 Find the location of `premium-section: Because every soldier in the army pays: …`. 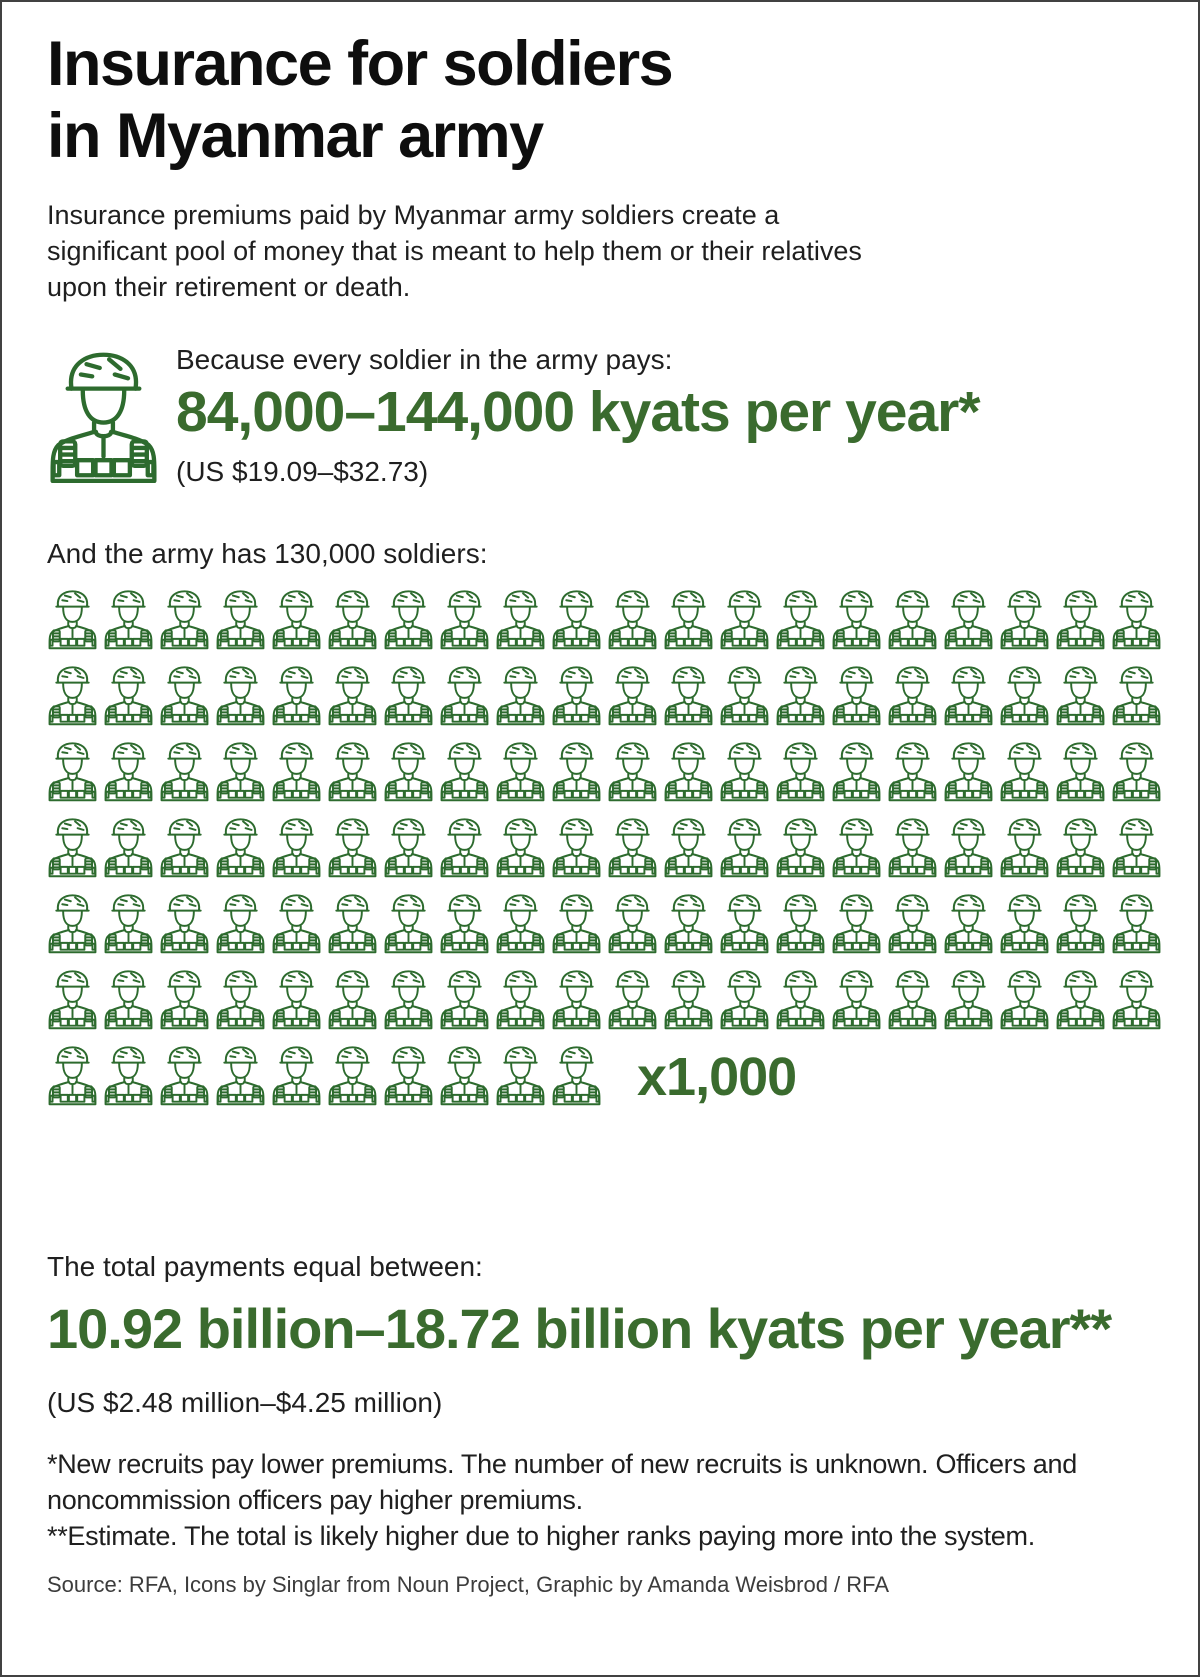

premium-section: Because every soldier in the army pays: … is located at coordinates (600, 416).